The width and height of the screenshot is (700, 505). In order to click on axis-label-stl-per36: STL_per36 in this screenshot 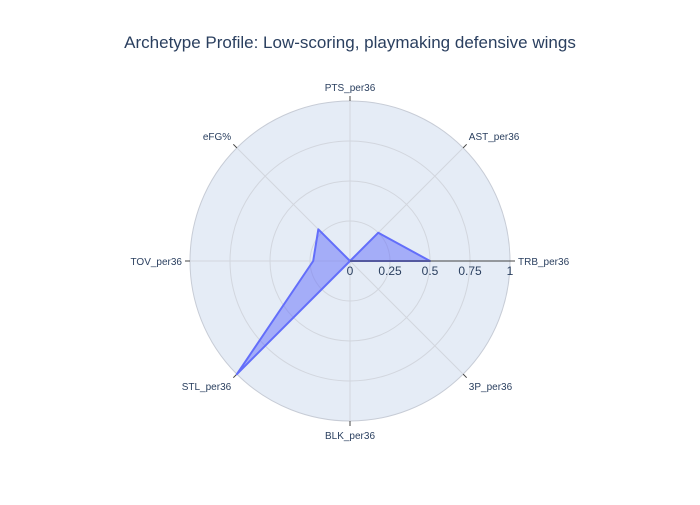, I will do `click(207, 387)`.